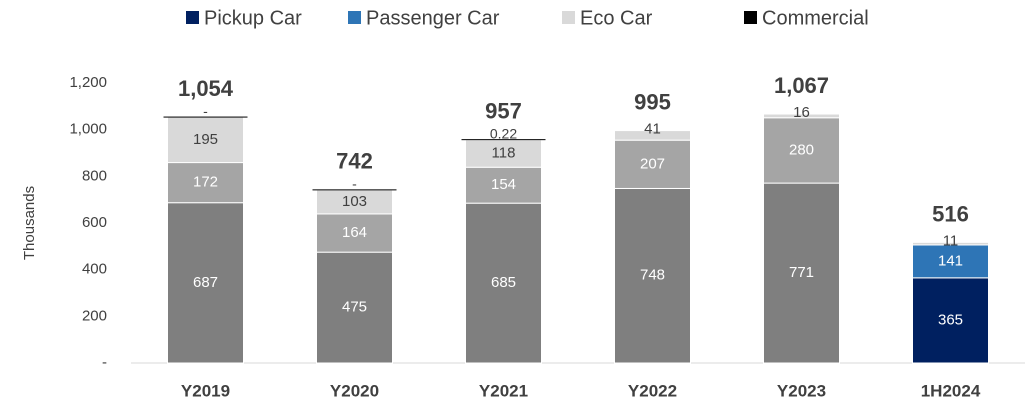  I want to click on y-tick-label: 1,200, so click(88, 82).